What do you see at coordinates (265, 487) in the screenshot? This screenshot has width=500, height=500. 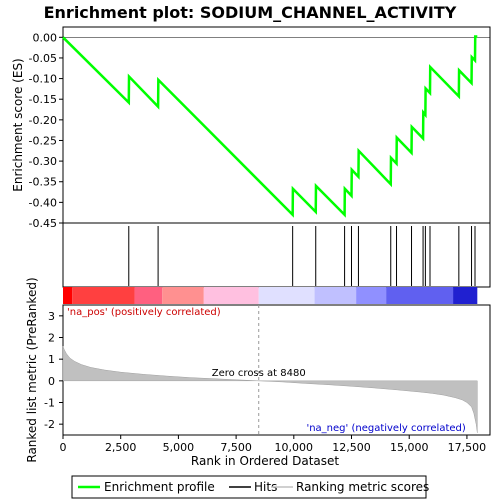 I see `legend-label-hits: Hits` at bounding box center [265, 487].